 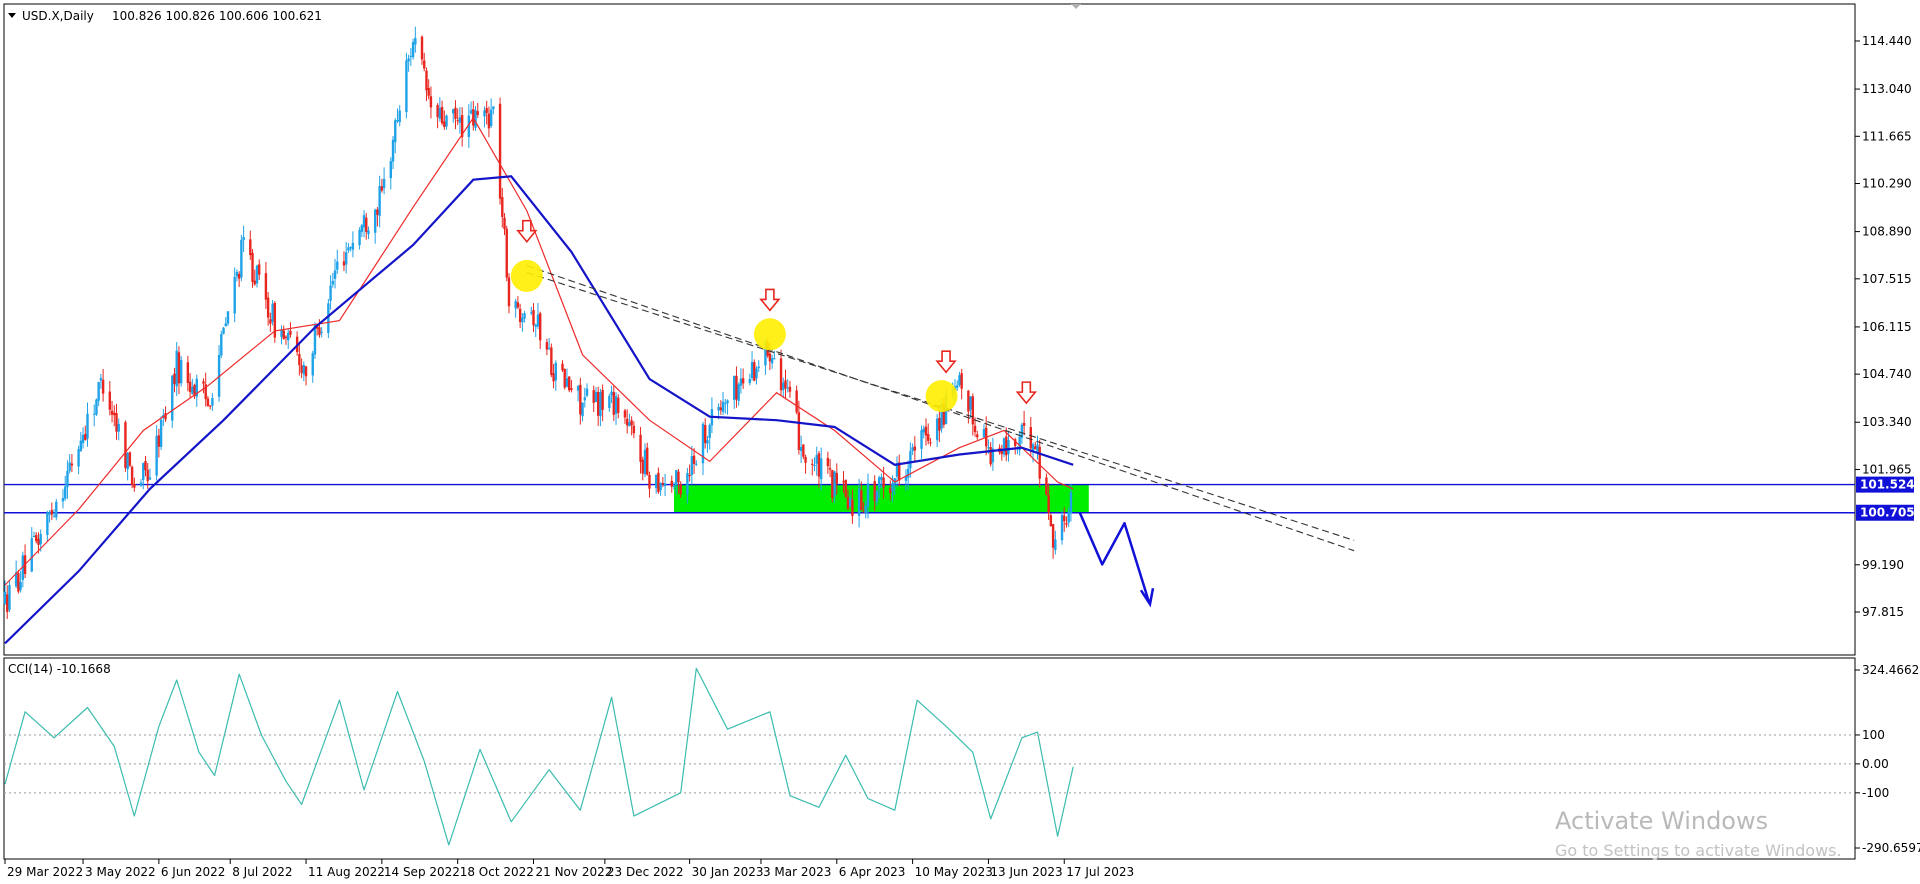 I want to click on price-tick-label: 107.515, so click(x=1887, y=279).